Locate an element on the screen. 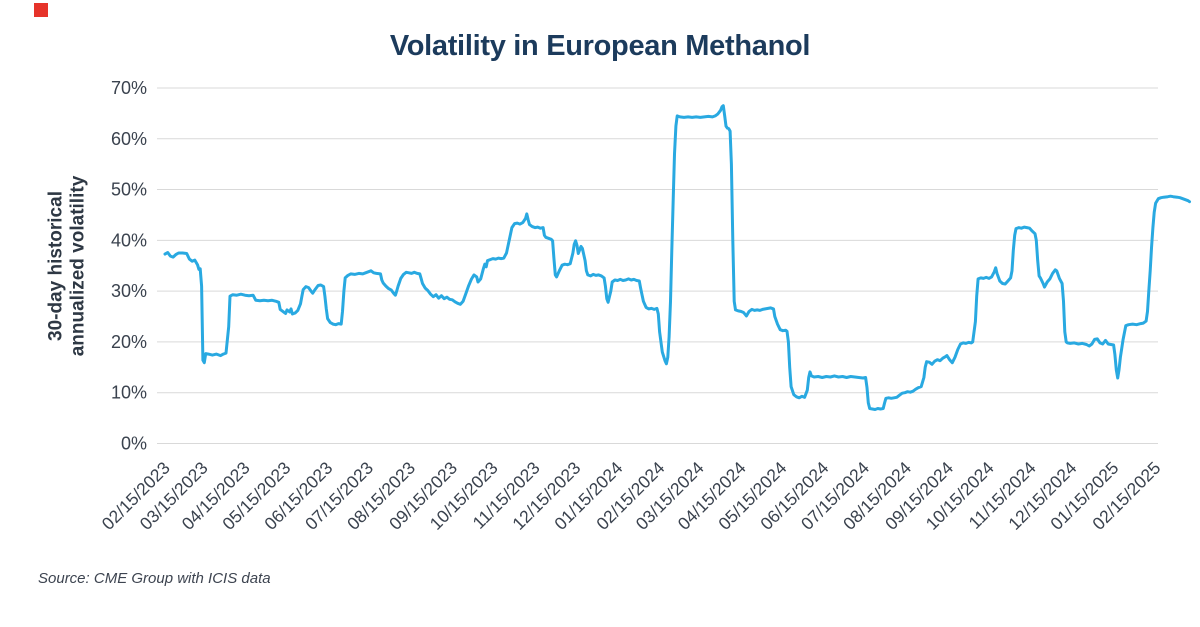 This screenshot has width=1200, height=627. y-tick-label: 20% is located at coordinates (129, 342).